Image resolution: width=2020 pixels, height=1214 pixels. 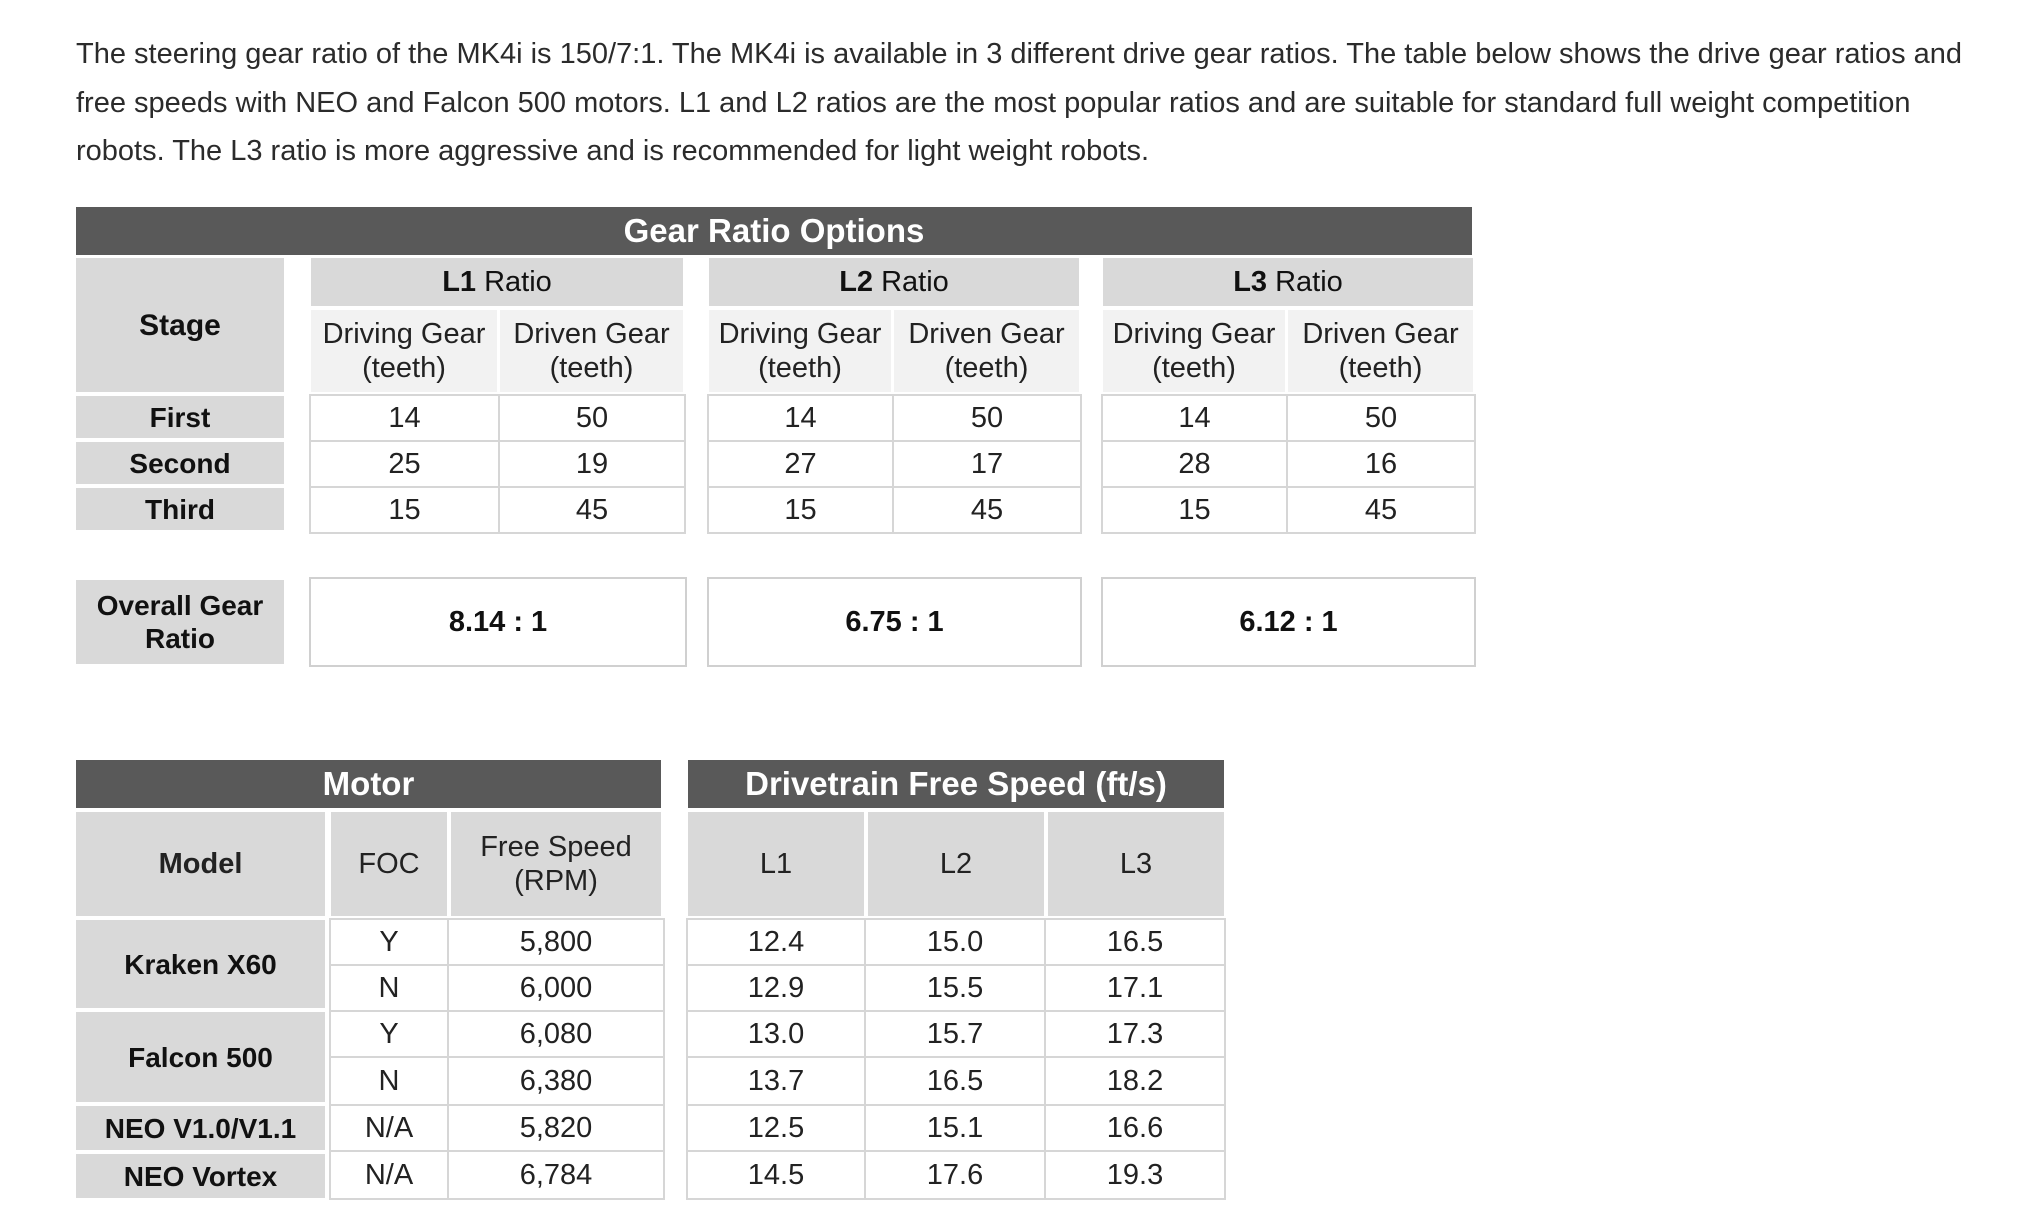 I want to click on gear-cell: 25, so click(x=404, y=464).